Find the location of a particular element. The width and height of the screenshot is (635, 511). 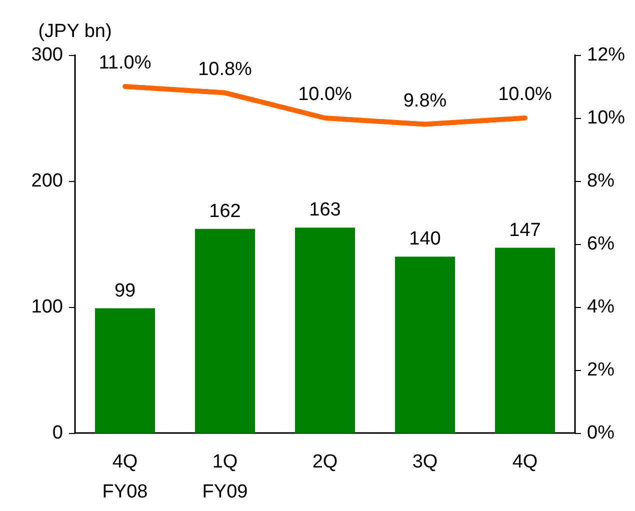

data-label: 10.8% is located at coordinates (225, 69).